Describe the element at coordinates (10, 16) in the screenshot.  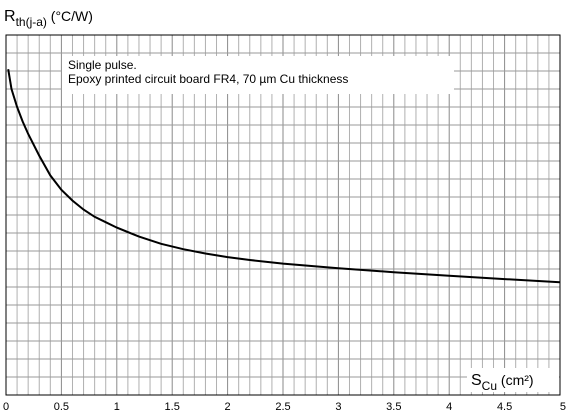
I see `y-axis-label-main: R` at that location.